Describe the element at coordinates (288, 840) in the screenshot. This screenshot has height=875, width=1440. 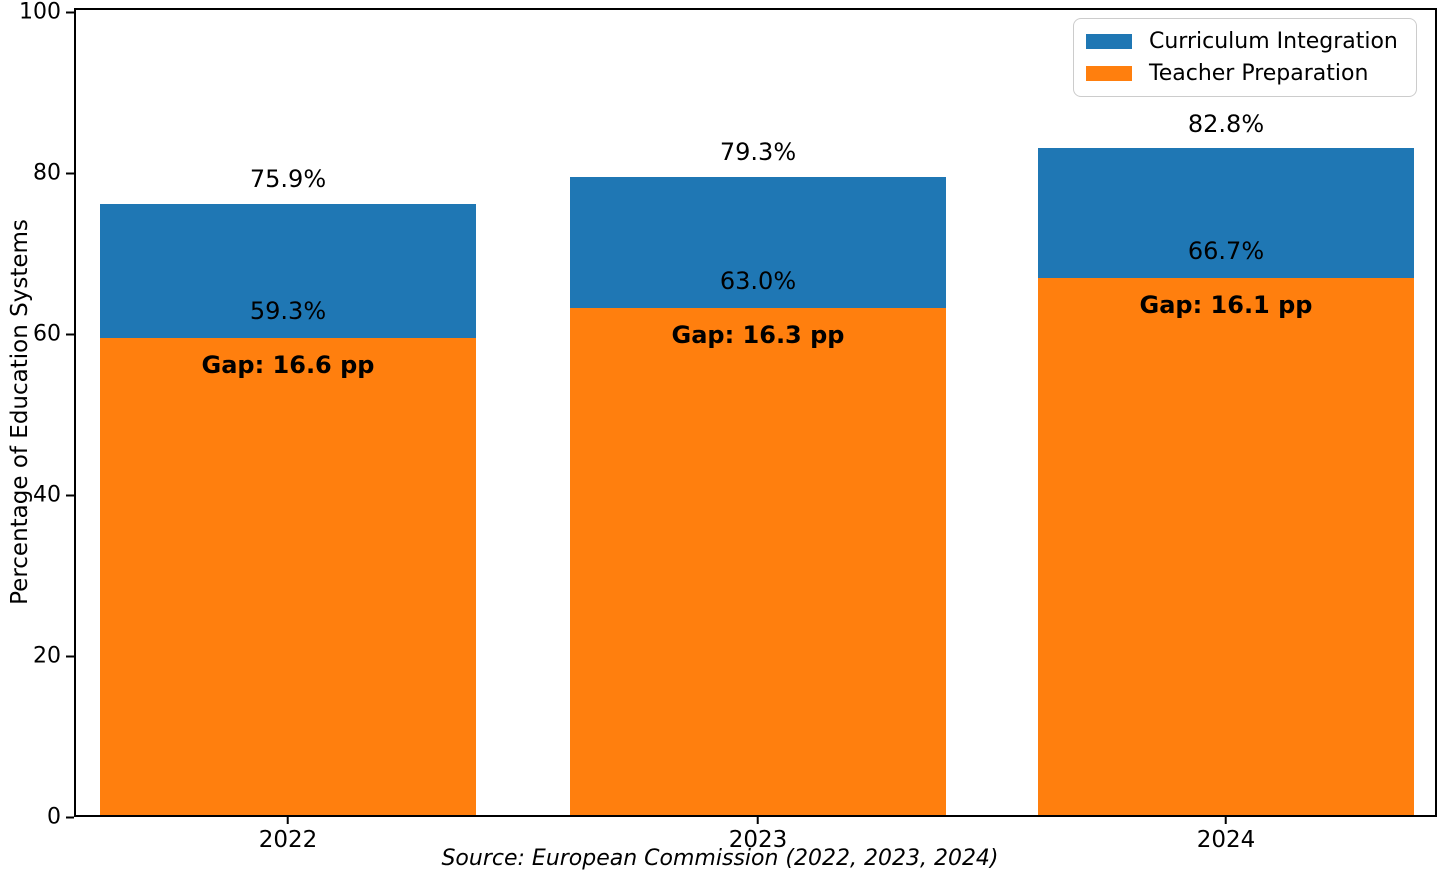
I see `x-tick-label: 2022` at that location.